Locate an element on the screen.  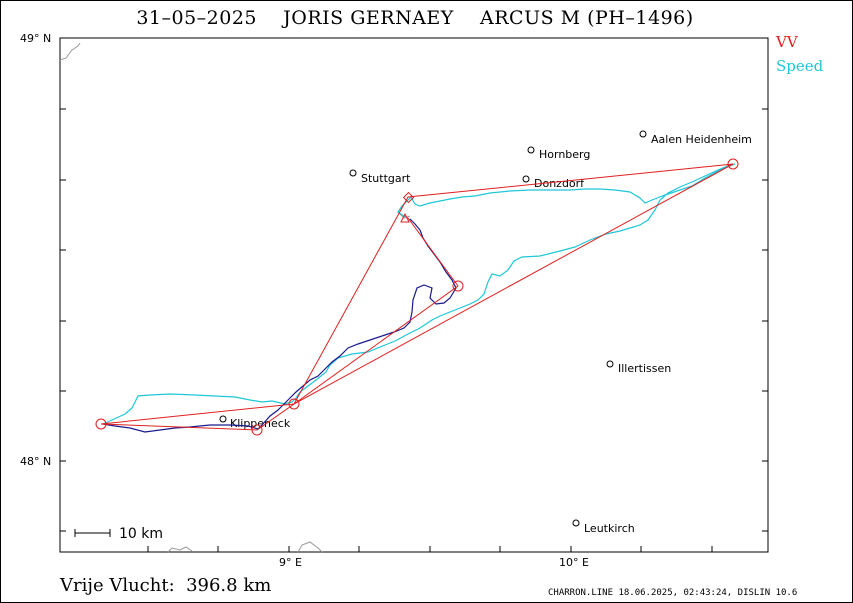
city-label-illertissen: Illertissen is located at coordinates (644, 368).